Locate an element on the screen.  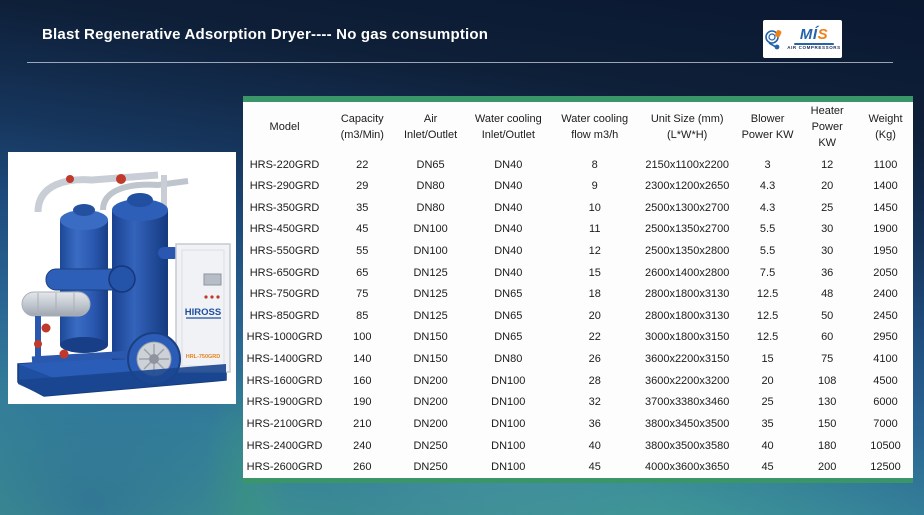
spec-cell: 3600x2200x3150 is located at coordinates (687, 359).